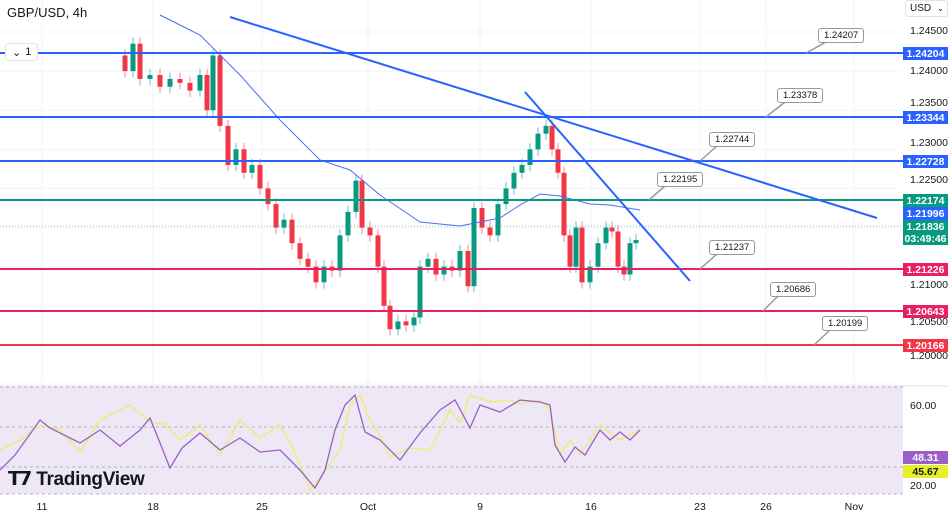 This screenshot has height=515, width=948. What do you see at coordinates (680, 179) in the screenshot?
I see `price-callout: 1.22195` at bounding box center [680, 179].